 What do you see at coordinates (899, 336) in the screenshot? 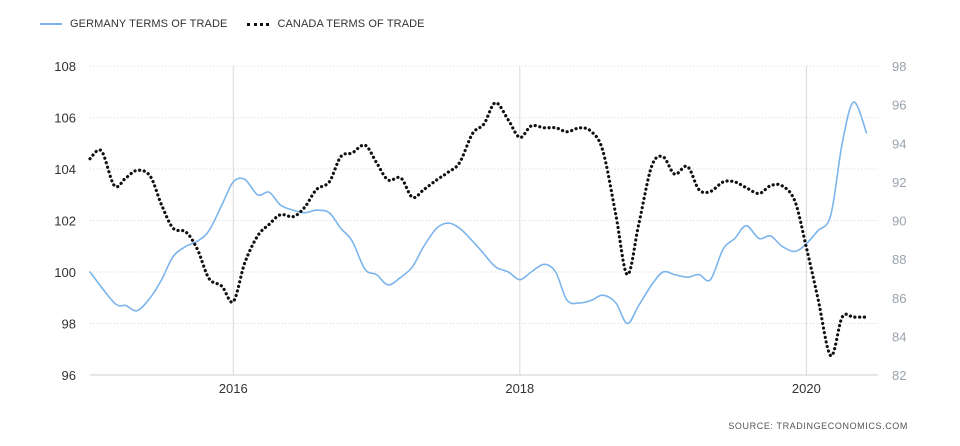
I see `y-right-tick-label: 84` at bounding box center [899, 336].